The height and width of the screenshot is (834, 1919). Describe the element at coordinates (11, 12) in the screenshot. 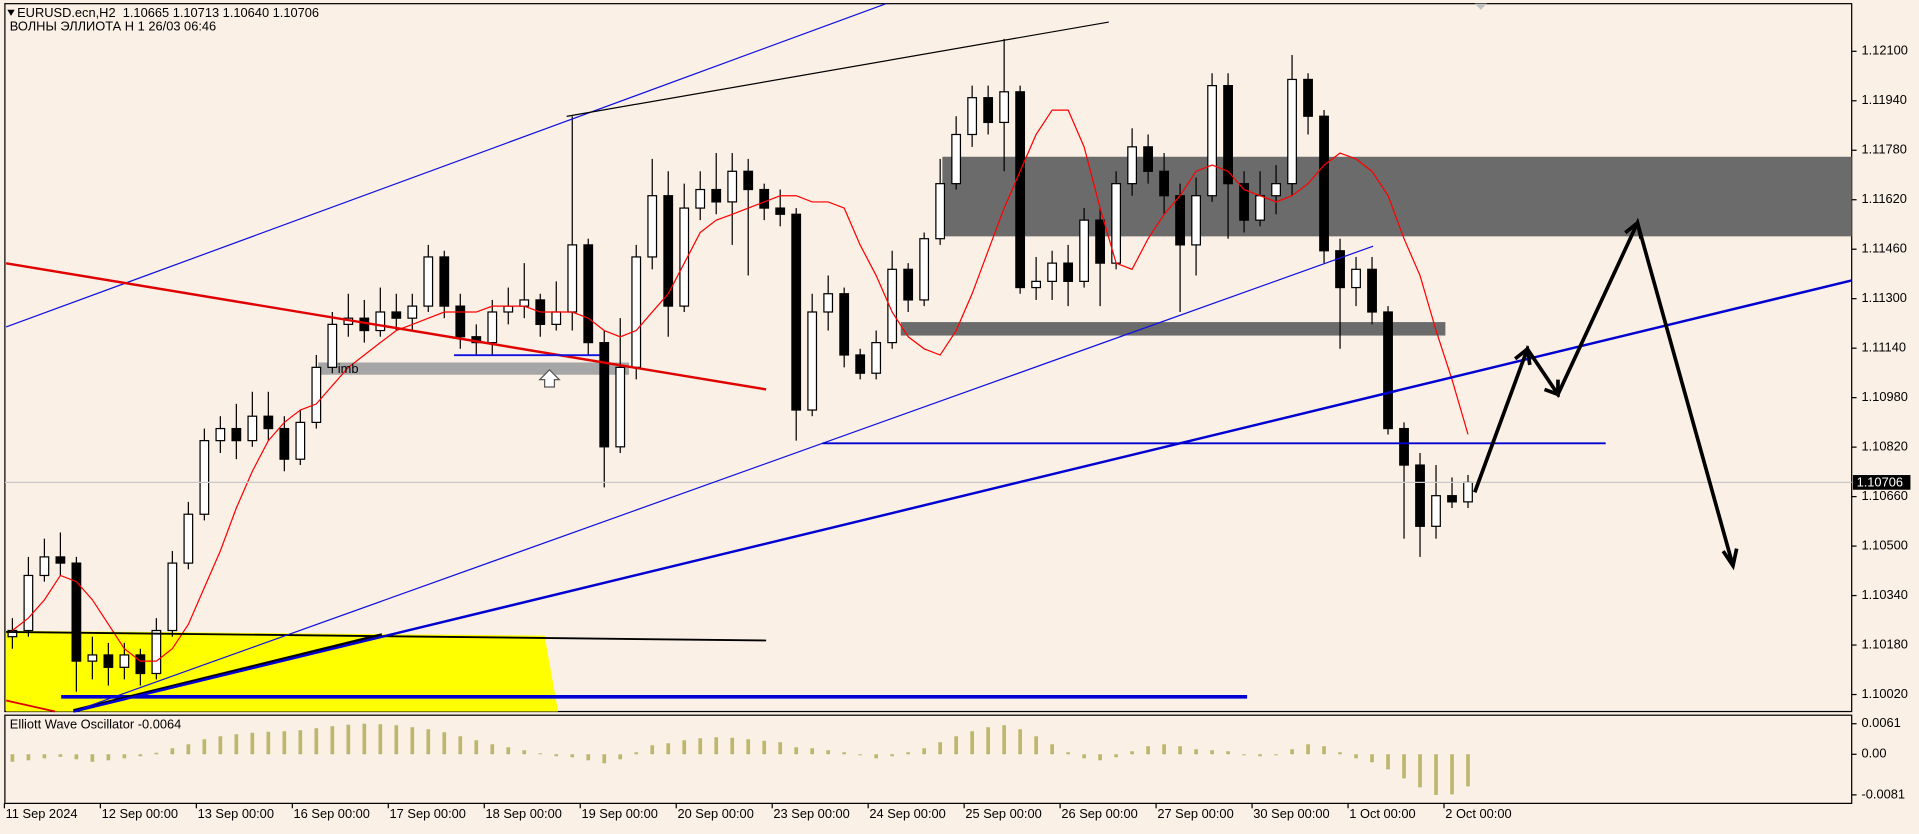

I see `menu-icon` at that location.